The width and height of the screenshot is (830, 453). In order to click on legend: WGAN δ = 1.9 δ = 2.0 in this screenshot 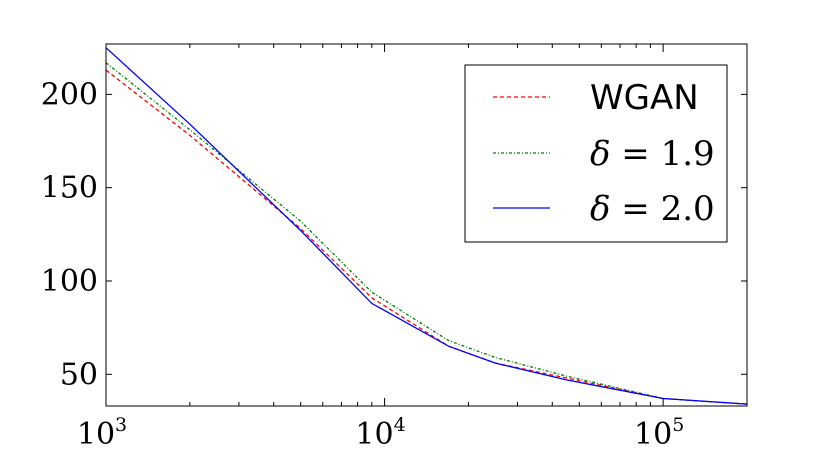, I will do `click(596, 153)`.